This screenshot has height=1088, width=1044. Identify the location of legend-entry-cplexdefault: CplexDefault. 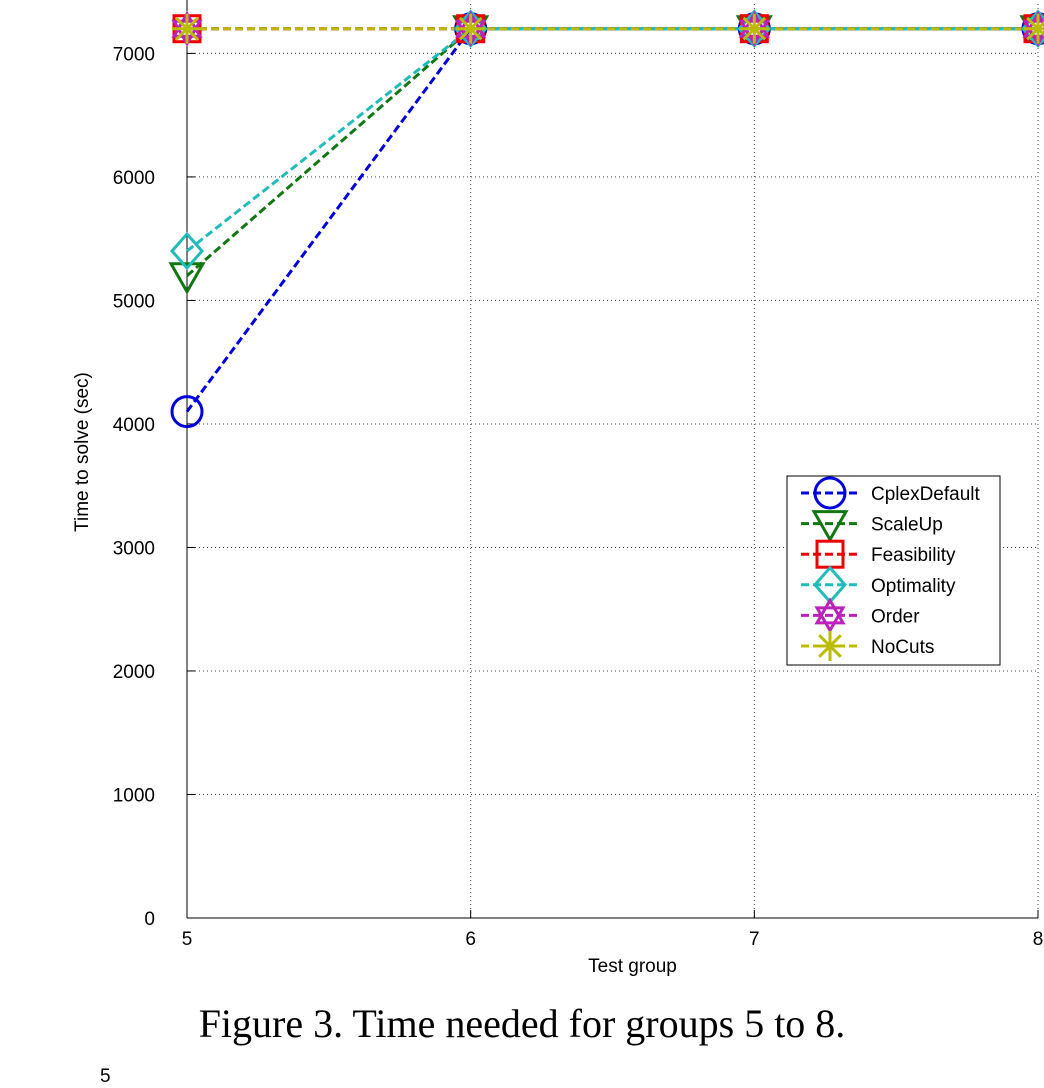
(925, 494).